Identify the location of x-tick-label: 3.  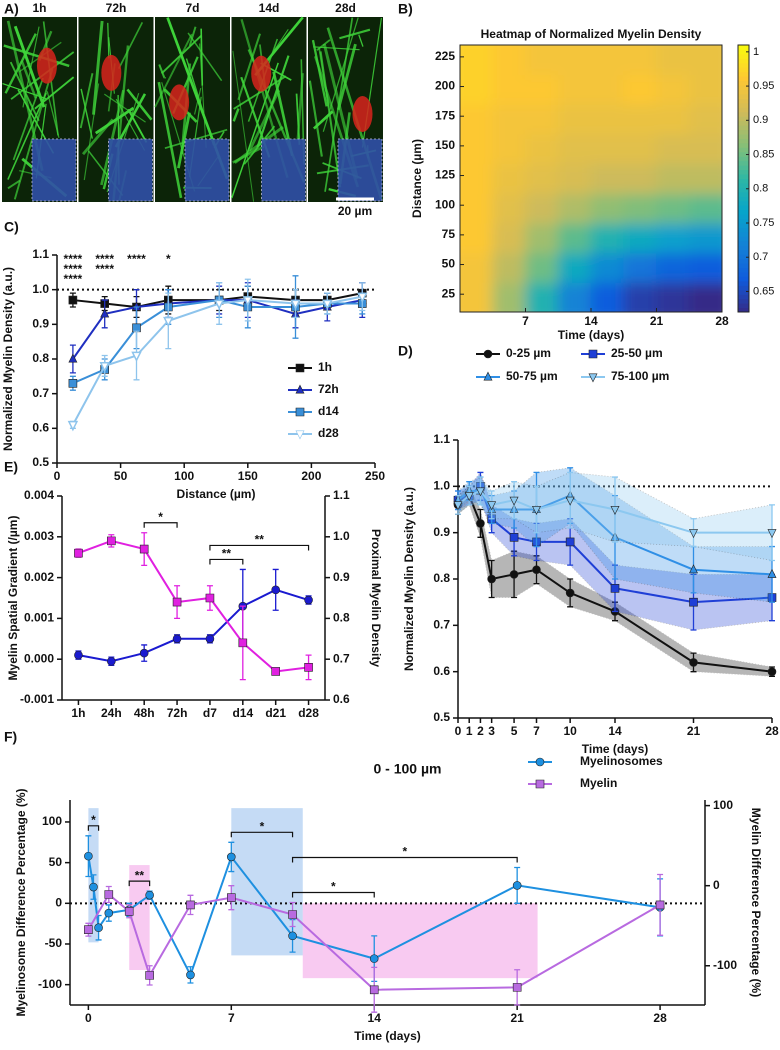
(491, 731).